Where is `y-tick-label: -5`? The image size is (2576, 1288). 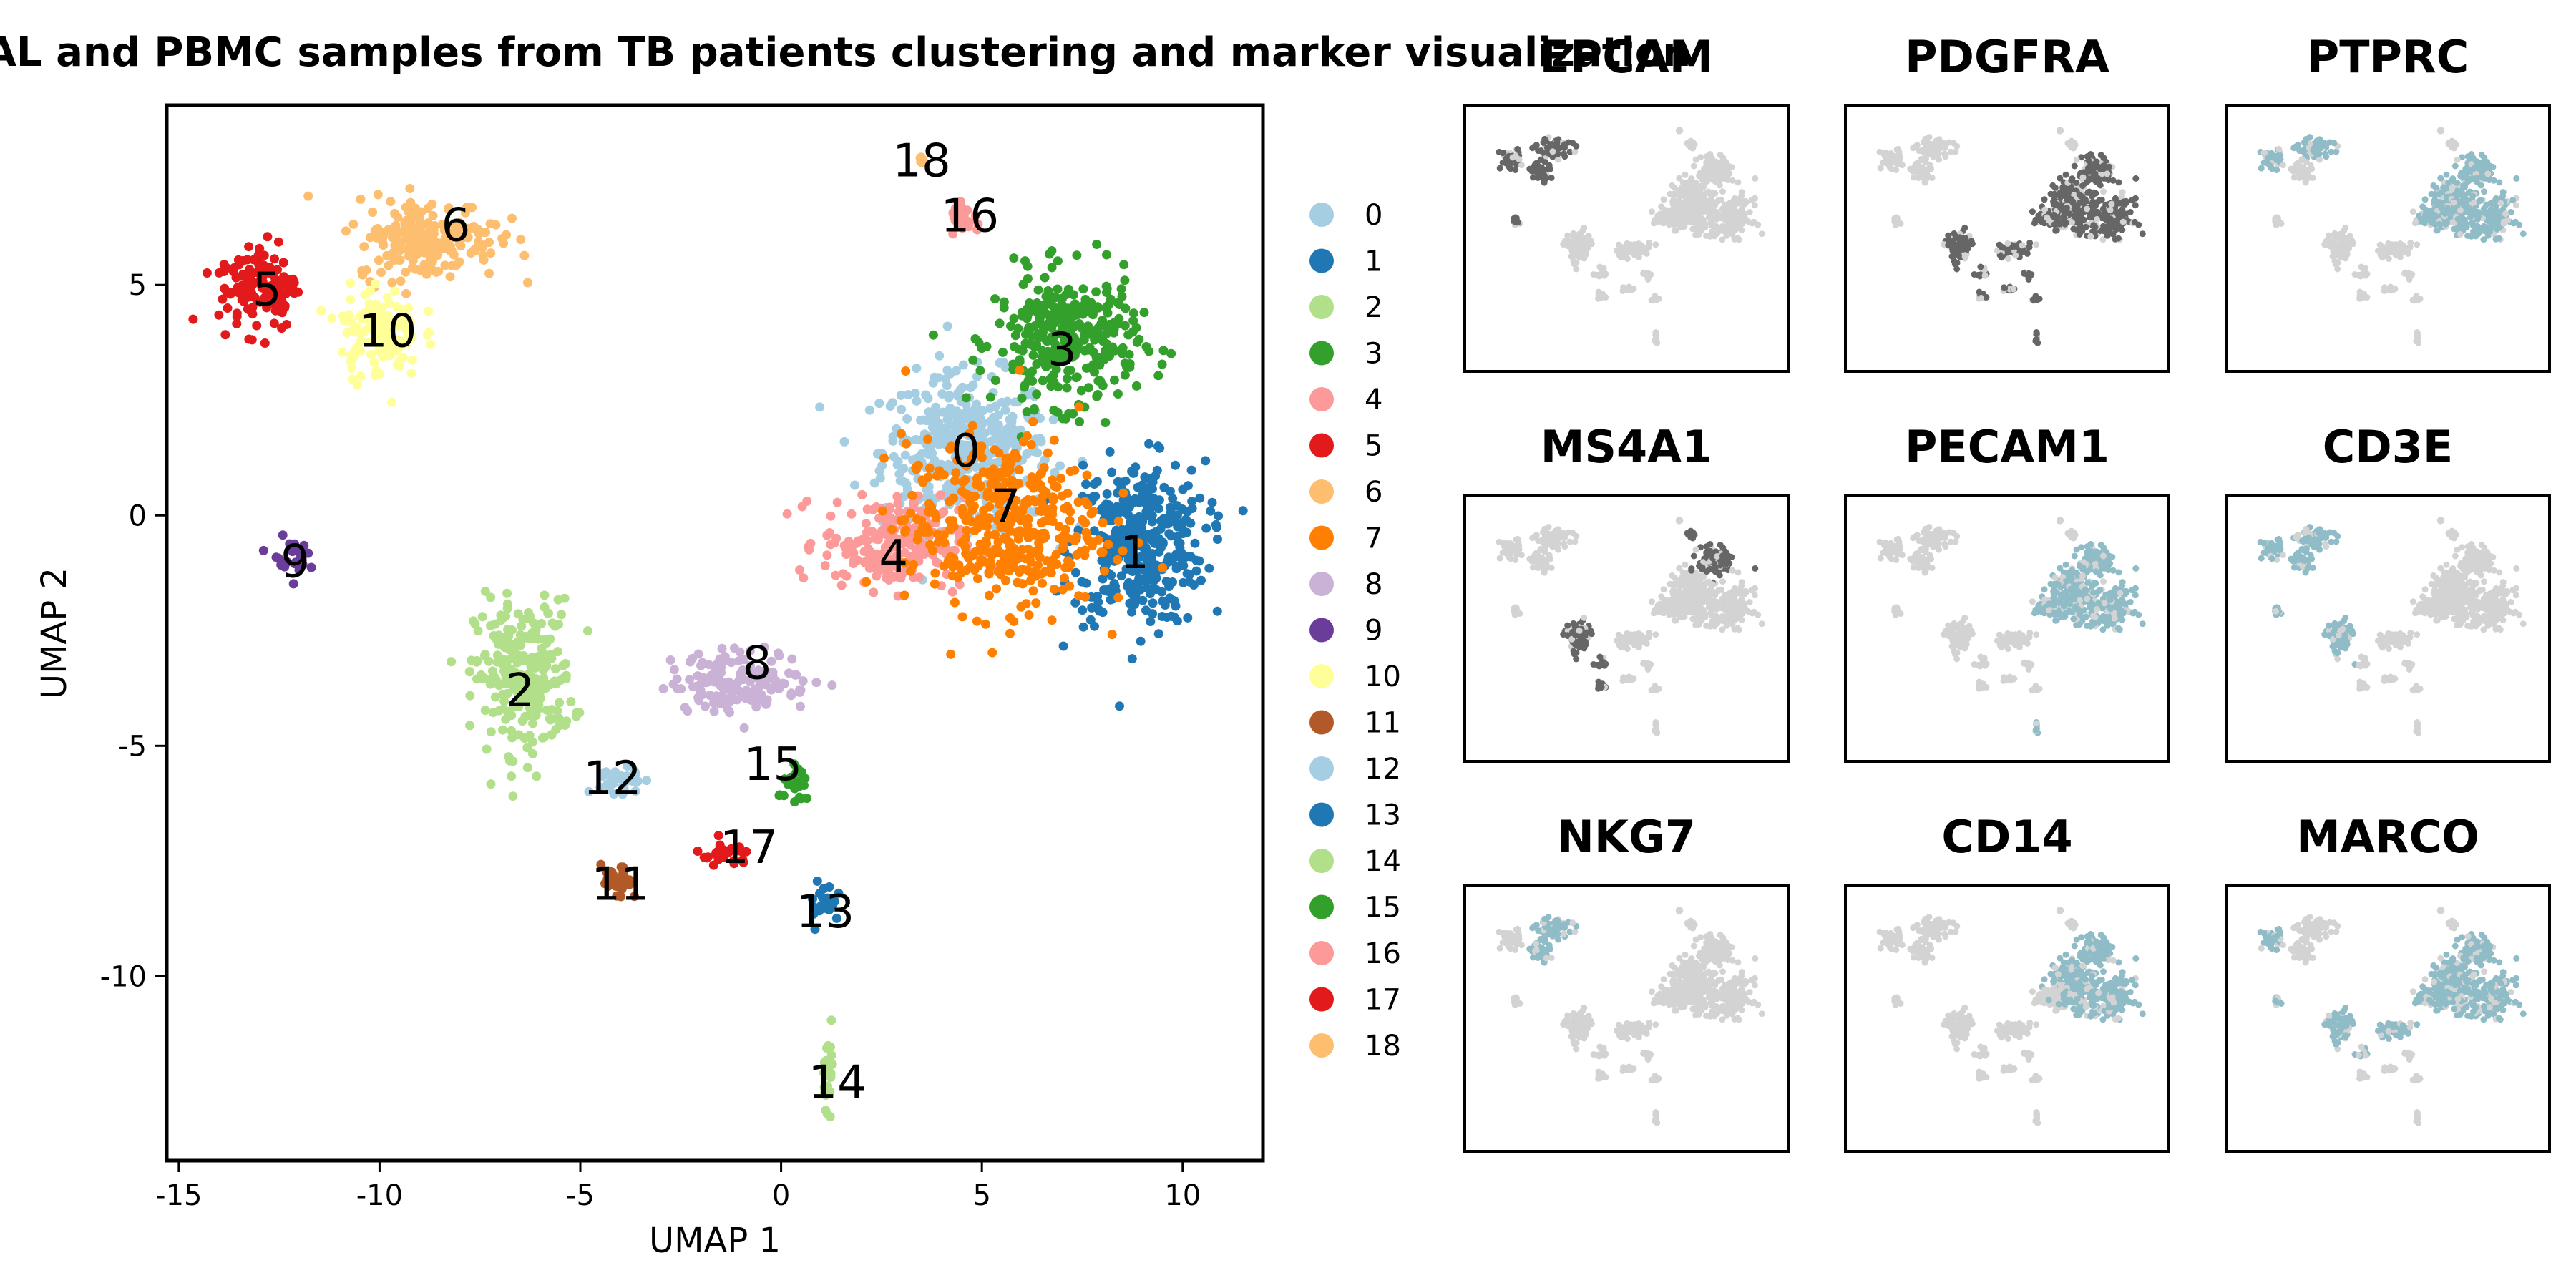
y-tick-label: -5 is located at coordinates (132, 746).